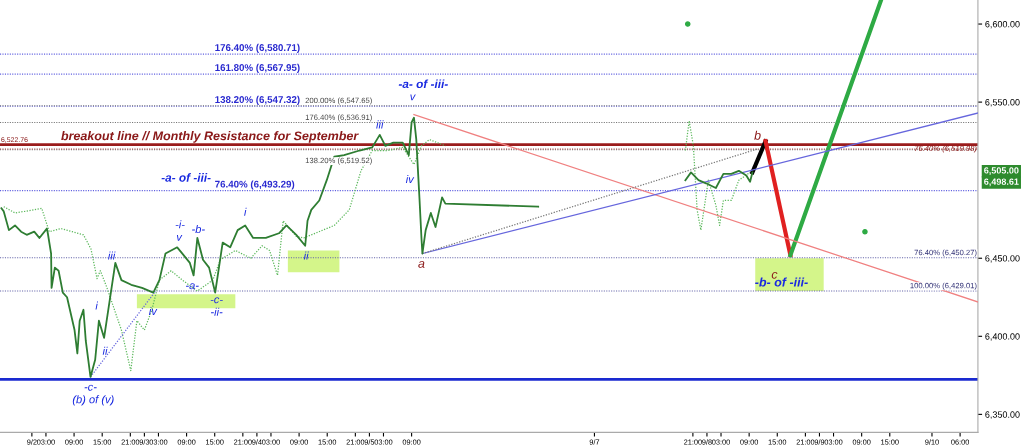  Describe the element at coordinates (216, 311) in the screenshot. I see `annotation: -ii-` at that location.